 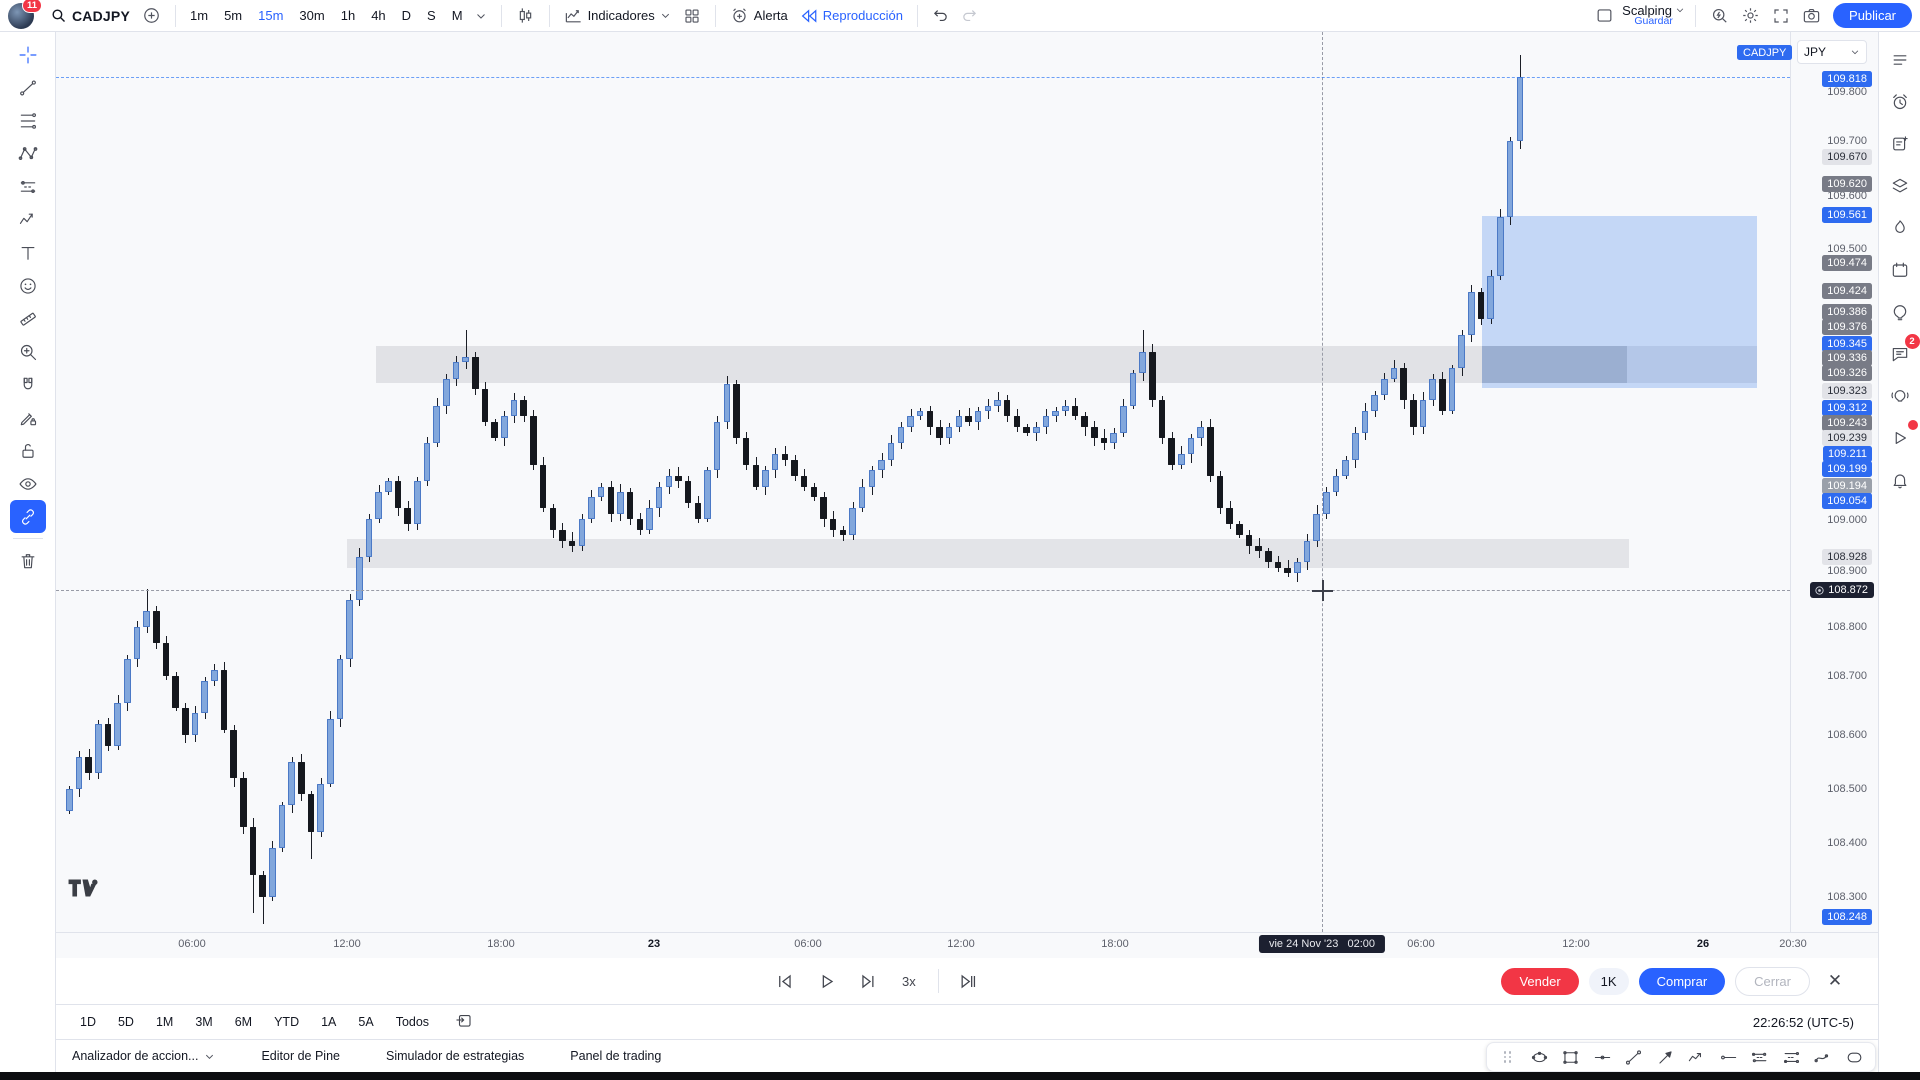 I want to click on ideas-icon, so click(x=1900, y=311).